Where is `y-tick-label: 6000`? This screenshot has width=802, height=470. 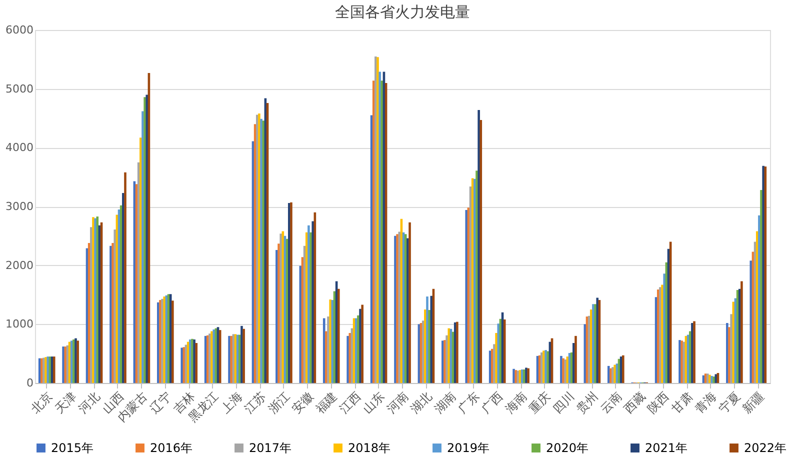
y-tick-label: 6000 is located at coordinates (20, 30).